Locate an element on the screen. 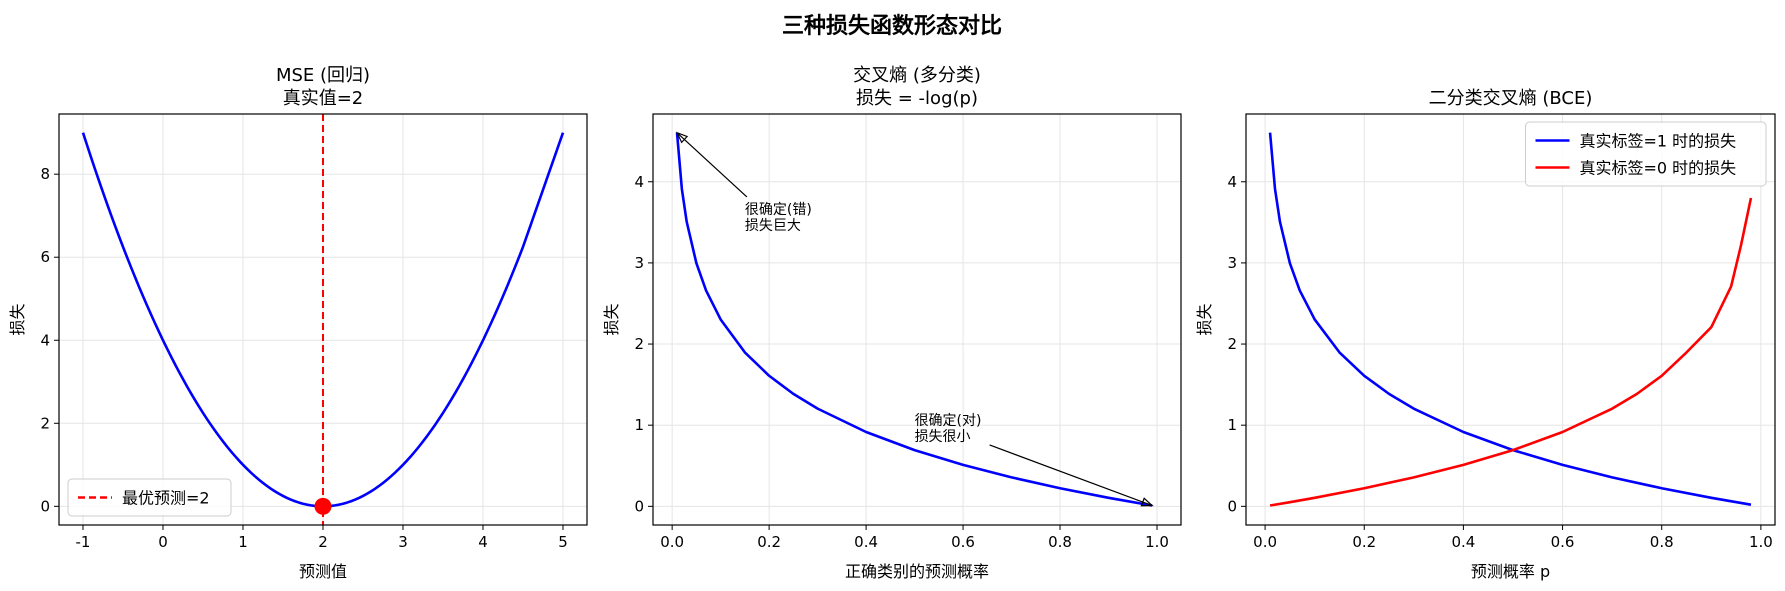 The width and height of the screenshot is (1785, 591). chart-title: MSE (回归) is located at coordinates (323, 75).